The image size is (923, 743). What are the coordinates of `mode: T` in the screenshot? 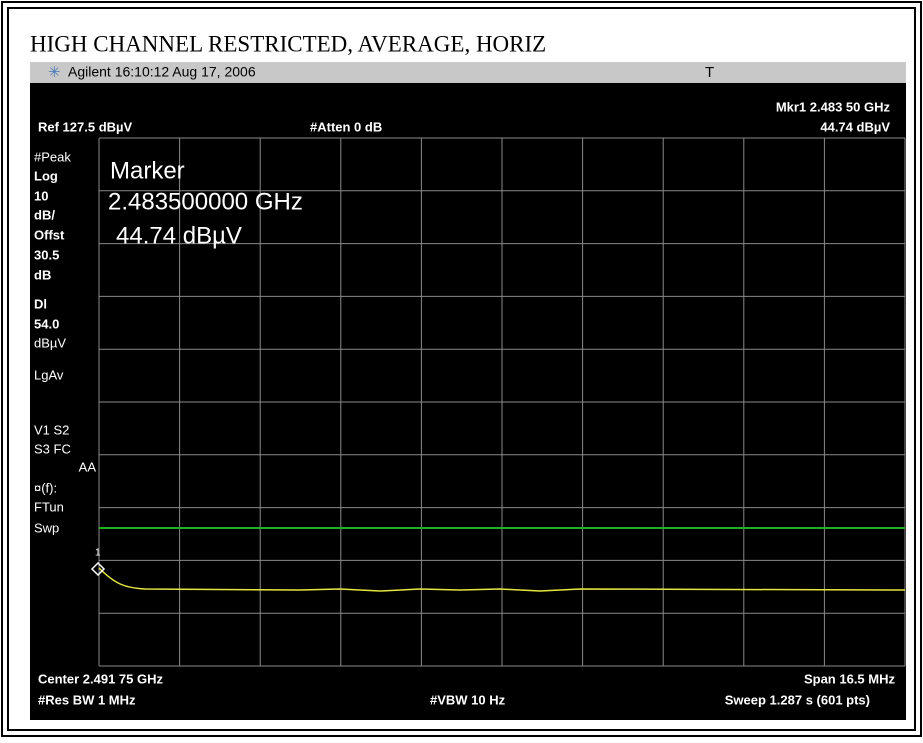 It's located at (709, 72).